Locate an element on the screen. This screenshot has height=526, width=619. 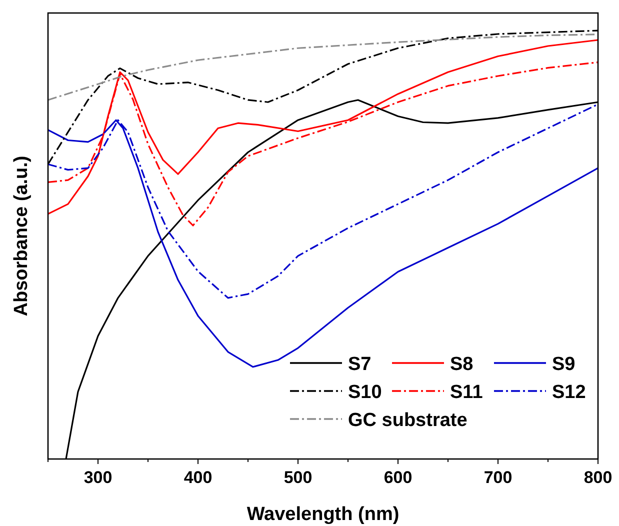
legend-label: GC substrate is located at coordinates (408, 420).